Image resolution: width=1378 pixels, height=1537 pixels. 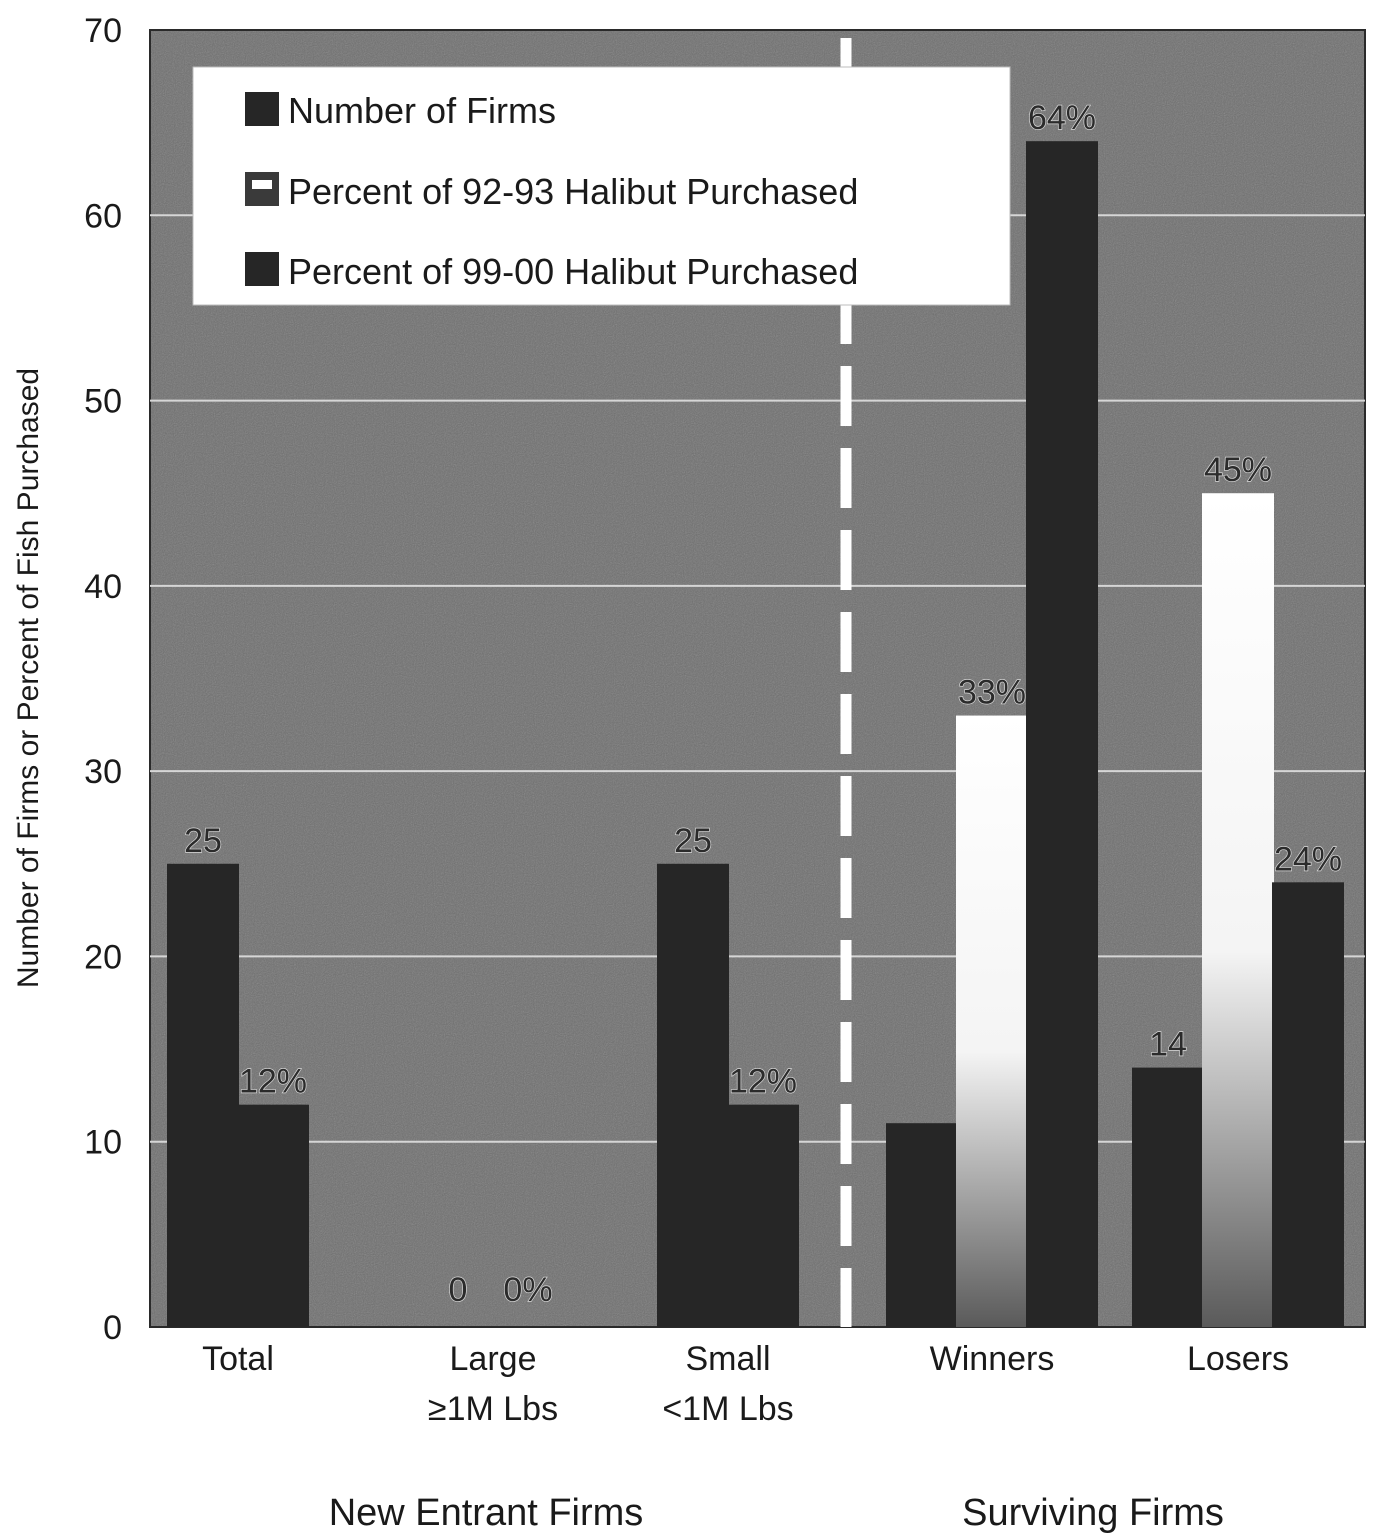 What do you see at coordinates (1062, 734) in the screenshot?
I see `bar-winners-percent-of-99-00-halibut-purchased` at bounding box center [1062, 734].